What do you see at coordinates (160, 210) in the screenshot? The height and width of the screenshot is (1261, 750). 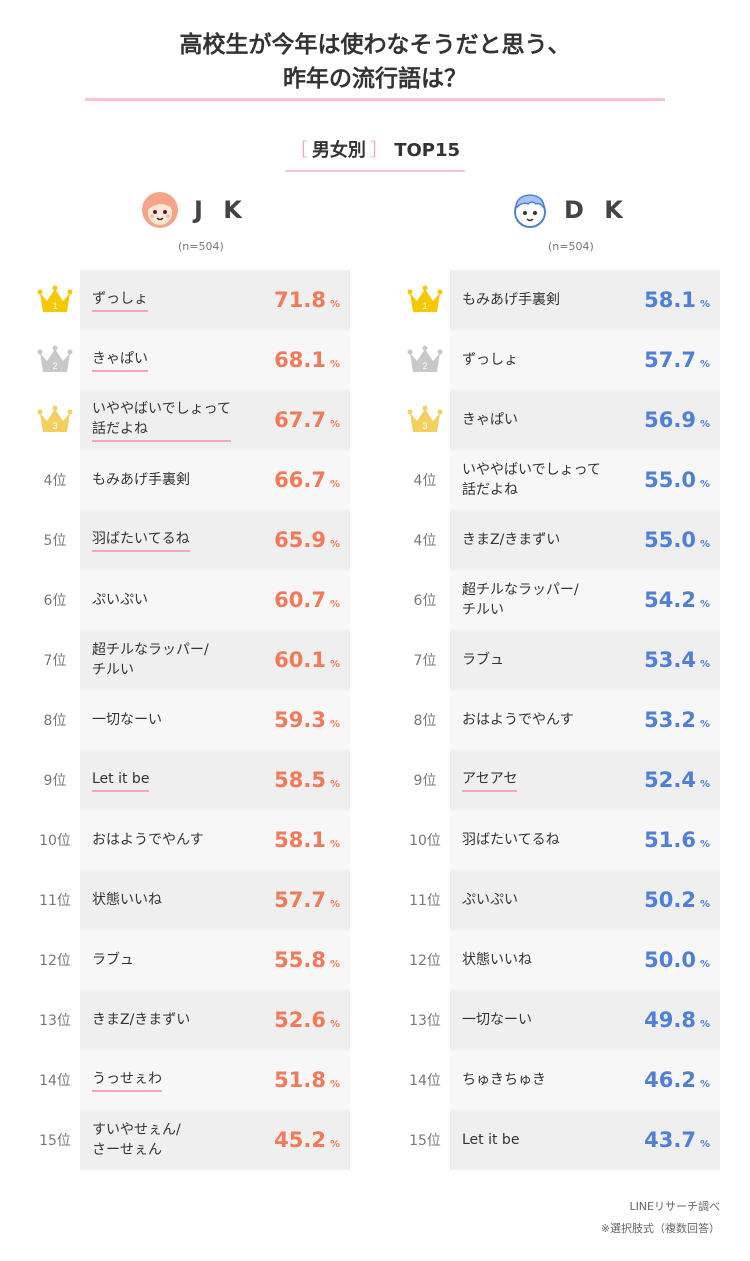 I see `girl-face-icon` at bounding box center [160, 210].